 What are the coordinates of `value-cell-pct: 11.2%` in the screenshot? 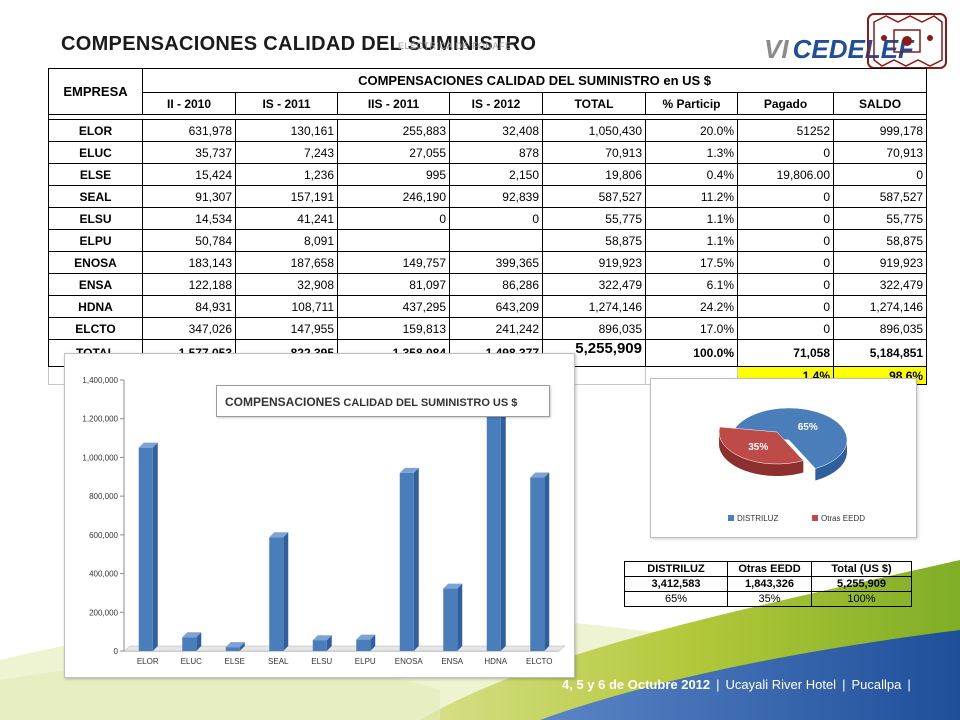 It's located at (691, 196).